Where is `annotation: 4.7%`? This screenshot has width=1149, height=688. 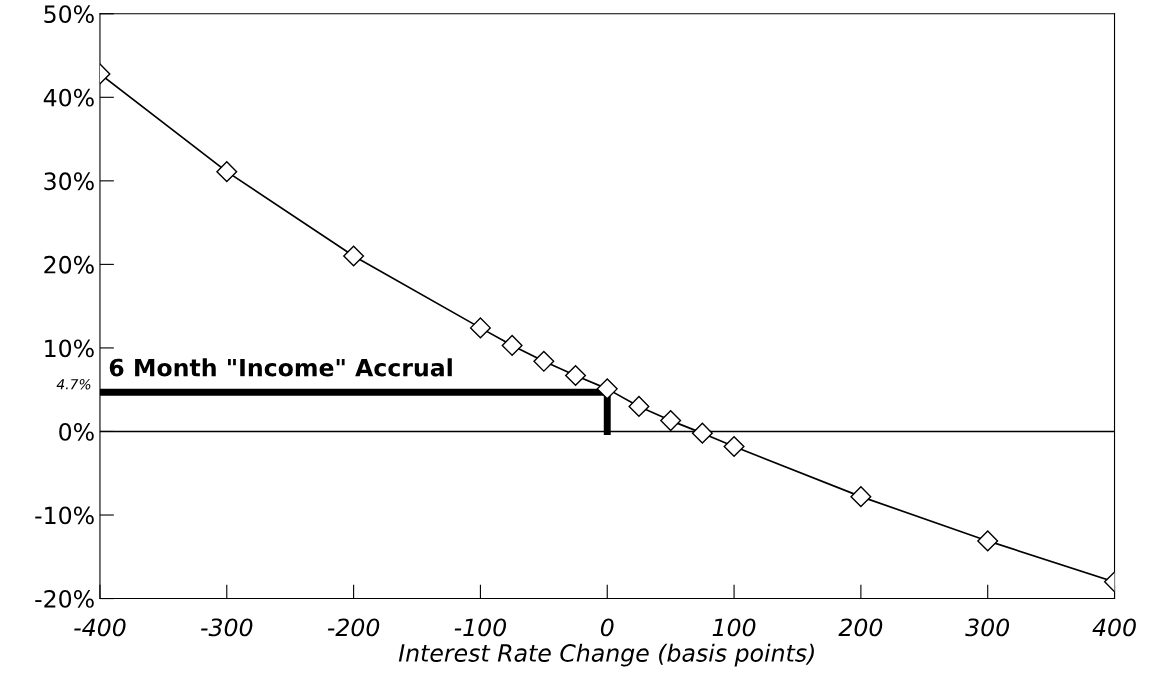
annotation: 4.7% is located at coordinates (73, 384).